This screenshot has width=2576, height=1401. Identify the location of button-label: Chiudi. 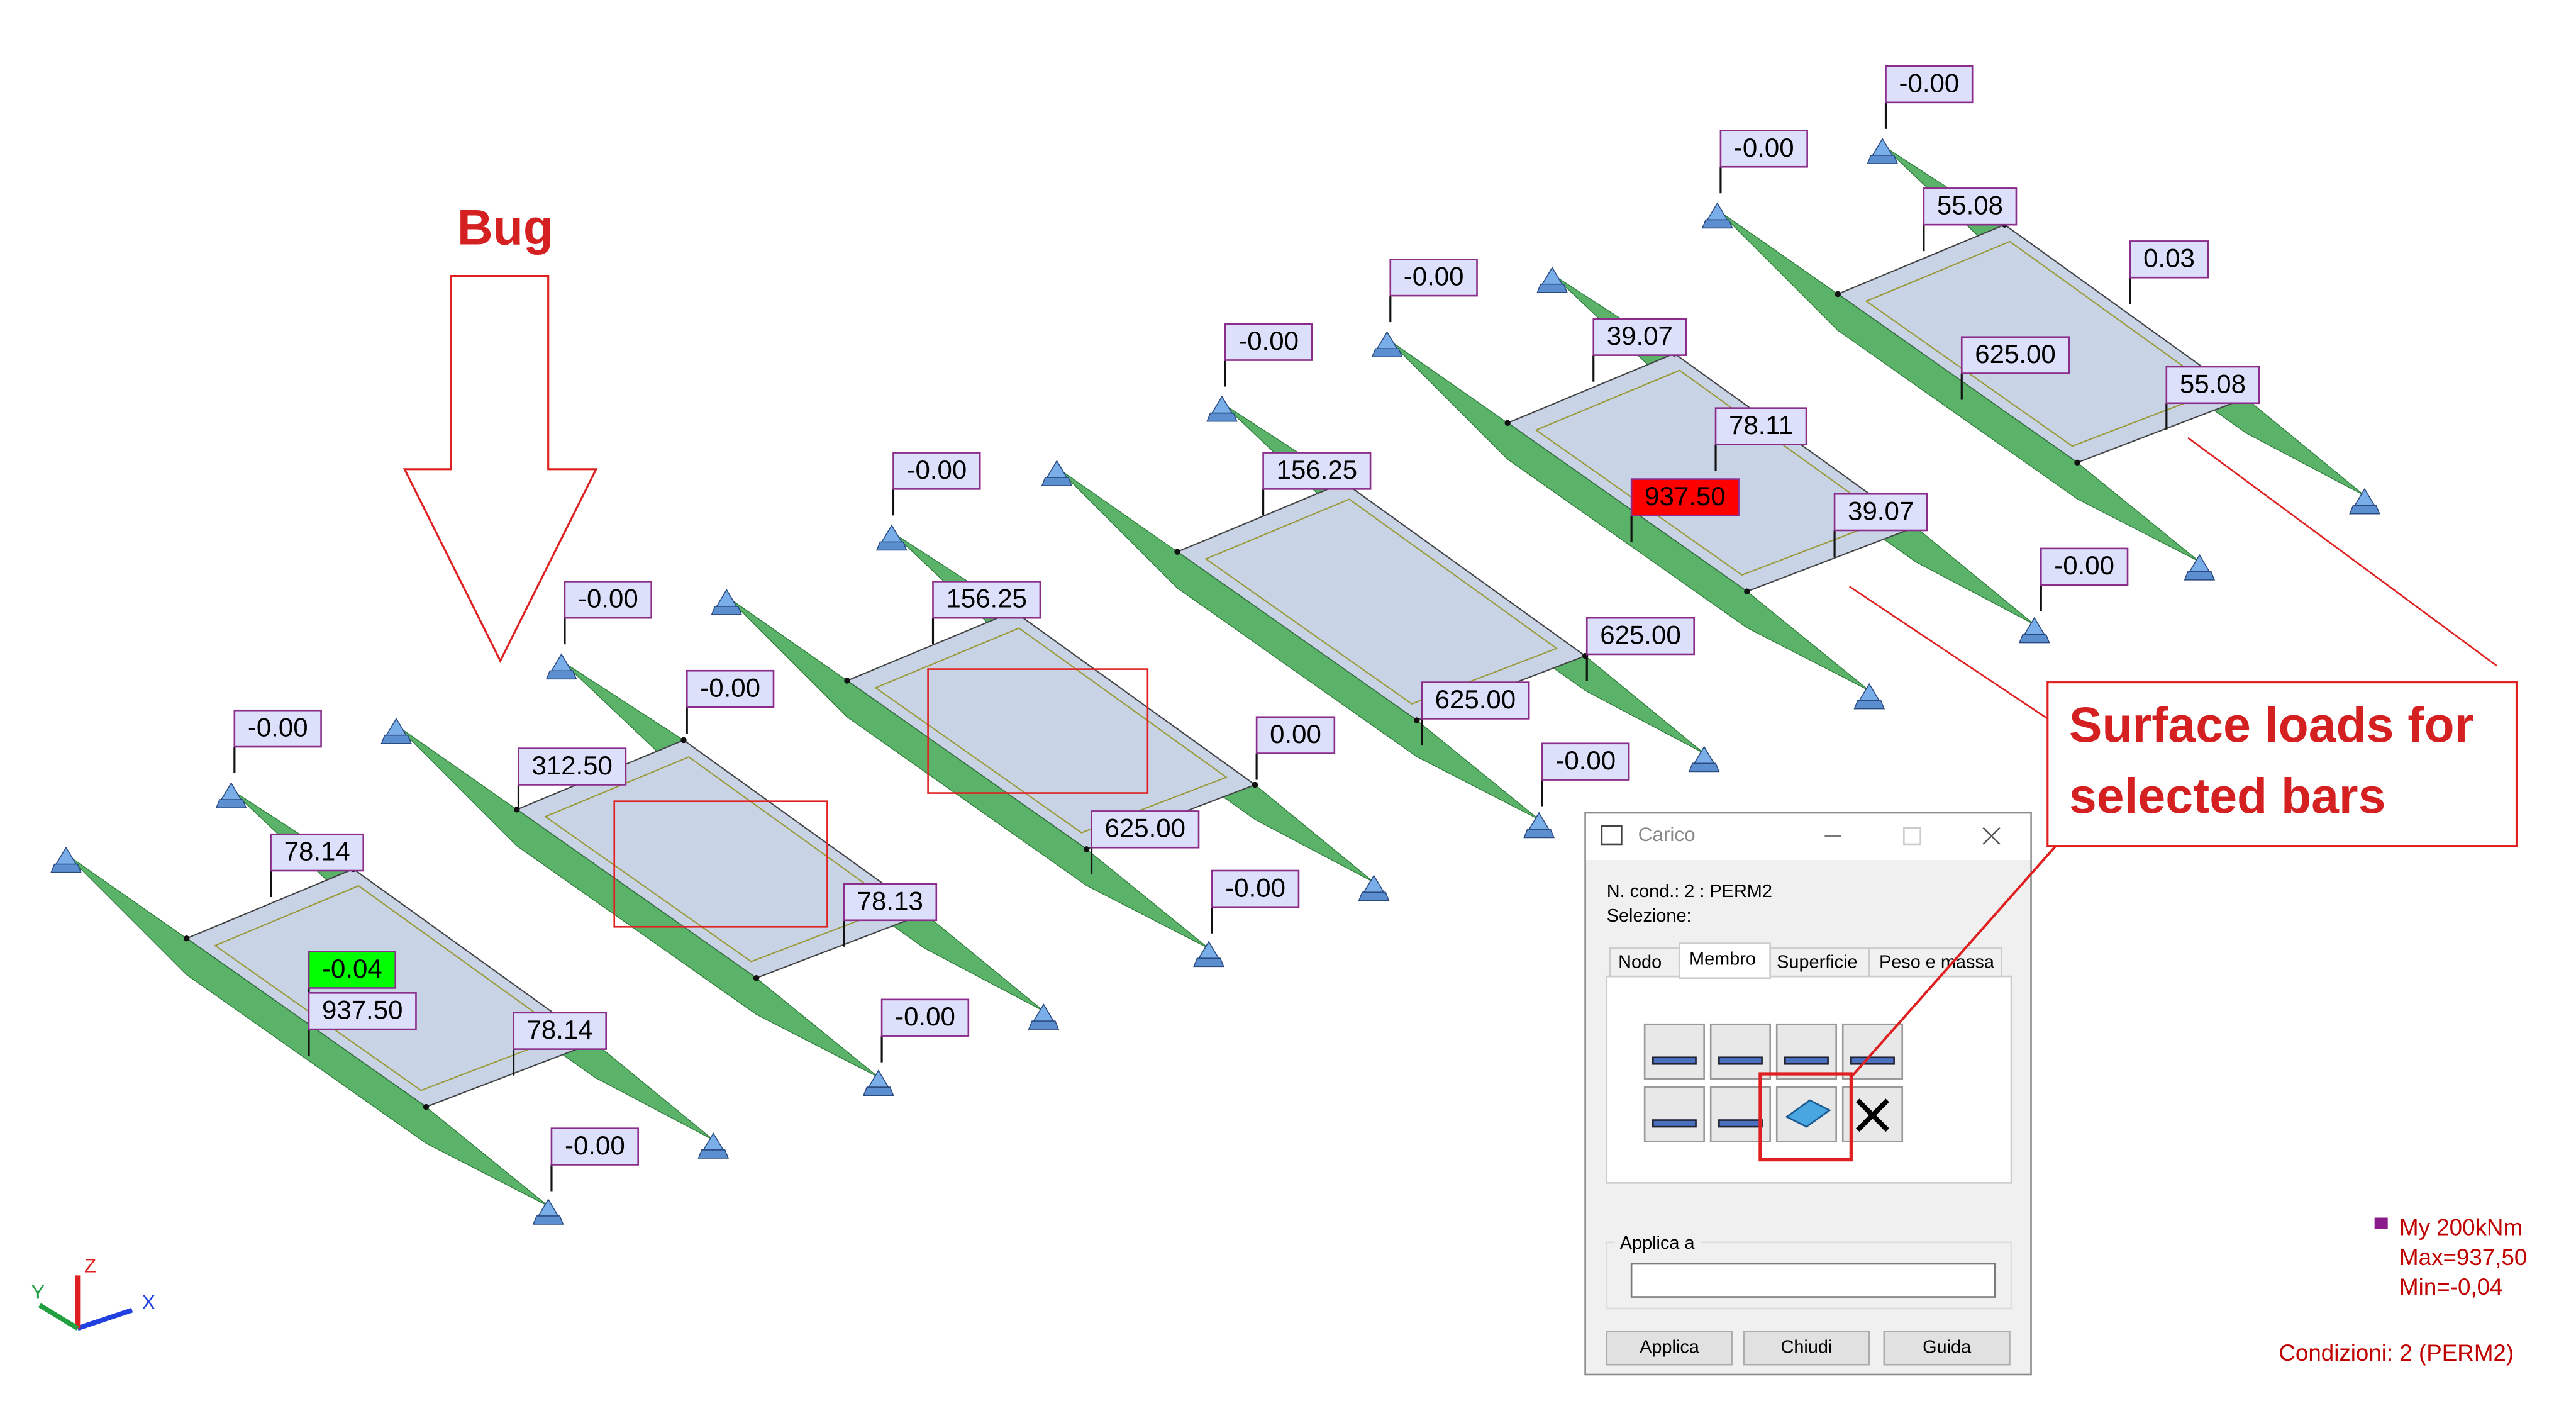
(1807, 1347).